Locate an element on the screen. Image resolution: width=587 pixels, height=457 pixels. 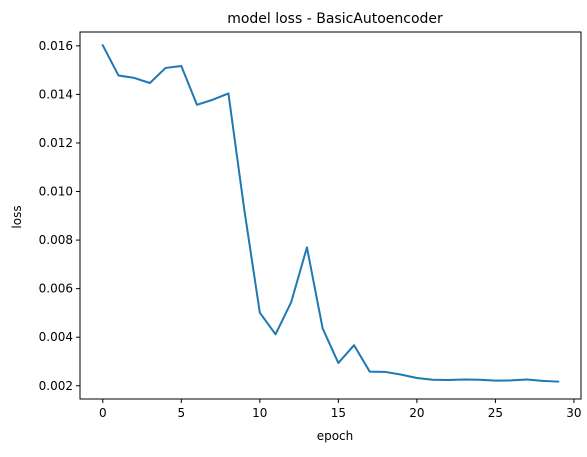
x-tick-label: 5 is located at coordinates (181, 413).